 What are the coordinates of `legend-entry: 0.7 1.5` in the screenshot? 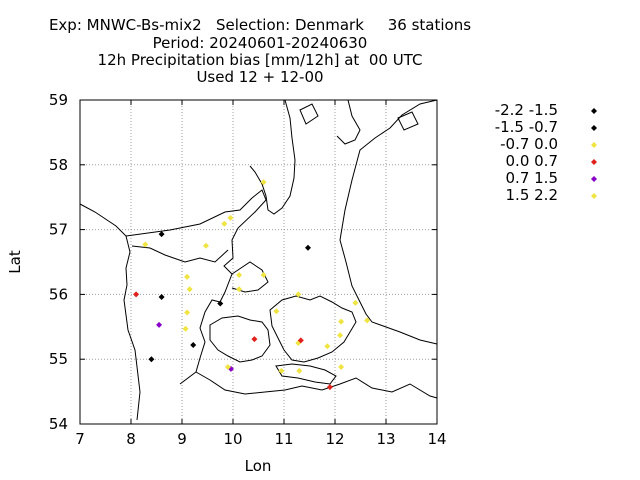 It's located at (531, 178).